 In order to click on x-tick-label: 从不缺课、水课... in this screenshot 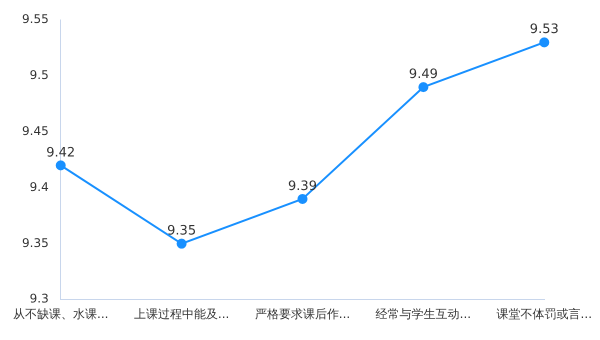, I will do `click(60, 313)`.